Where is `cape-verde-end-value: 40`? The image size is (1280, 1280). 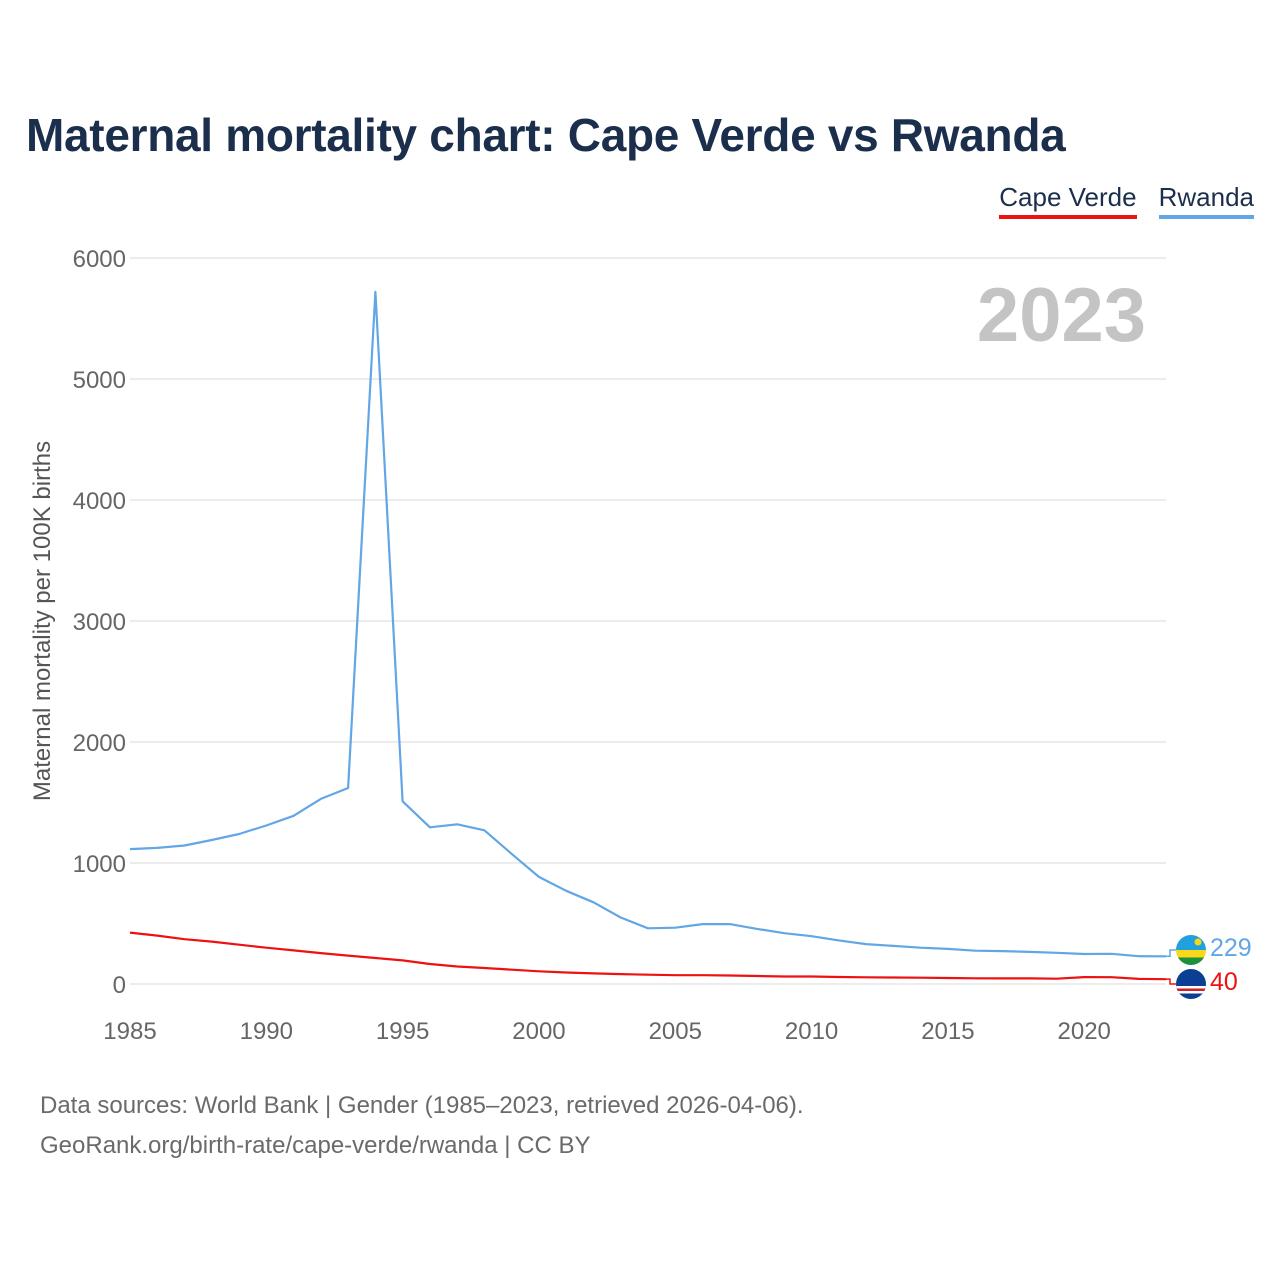
cape-verde-end-value: 40 is located at coordinates (1224, 982).